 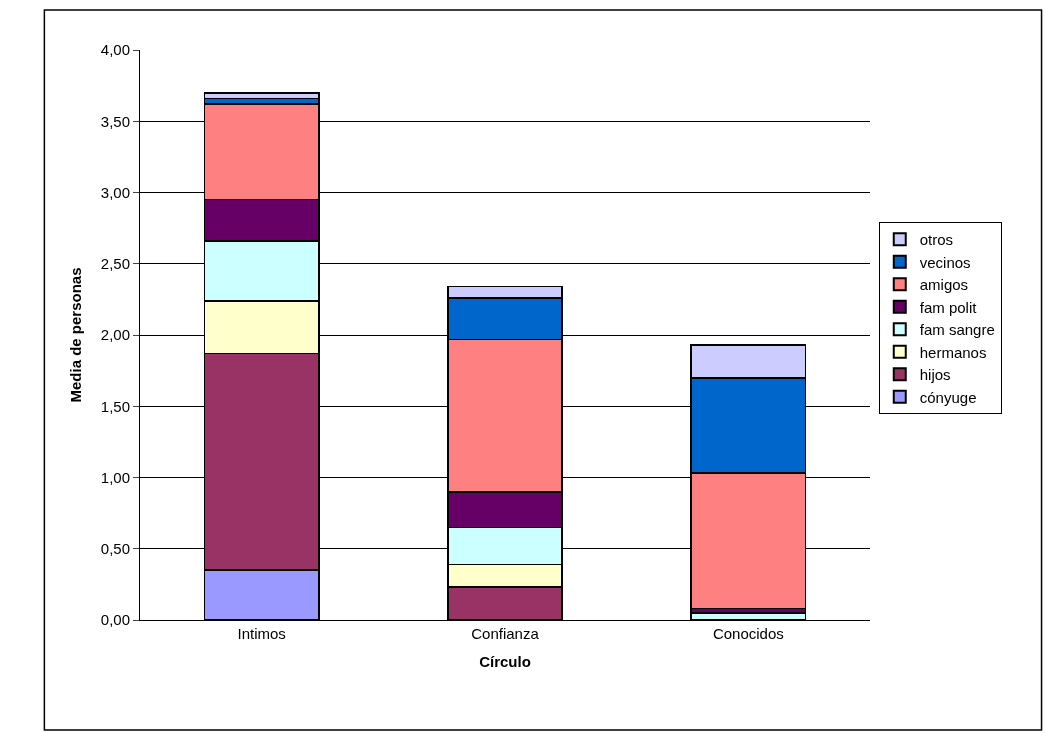 What do you see at coordinates (944, 284) in the screenshot?
I see `legend-label: amigos` at bounding box center [944, 284].